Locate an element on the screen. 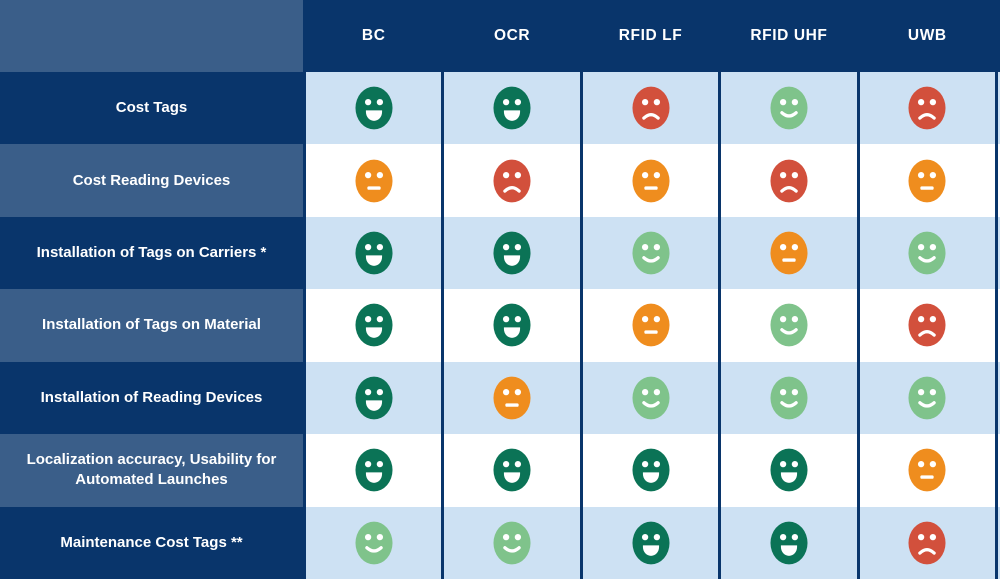 This screenshot has width=1000, height=579. row-label-text: Installation of Tags on Material is located at coordinates (151, 325).